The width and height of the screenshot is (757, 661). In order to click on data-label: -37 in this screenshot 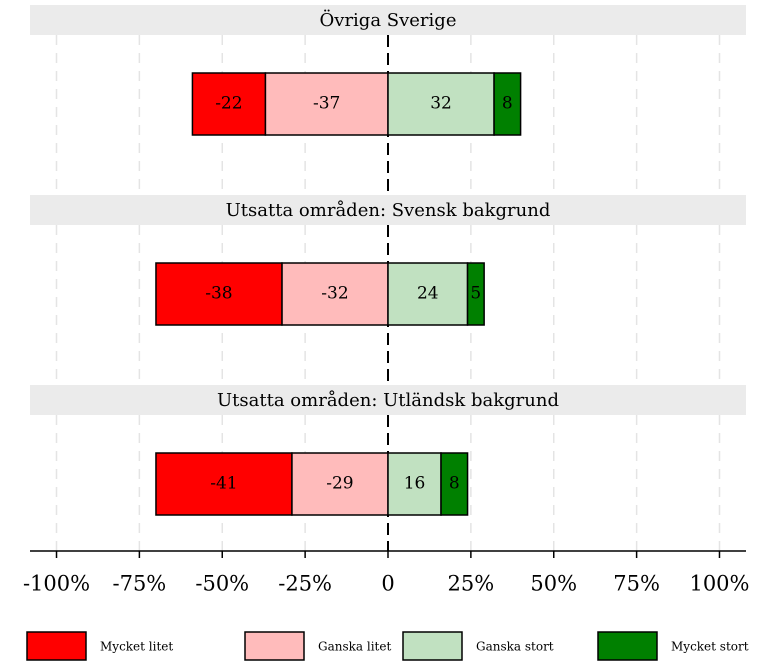, I will do `click(326, 104)`.